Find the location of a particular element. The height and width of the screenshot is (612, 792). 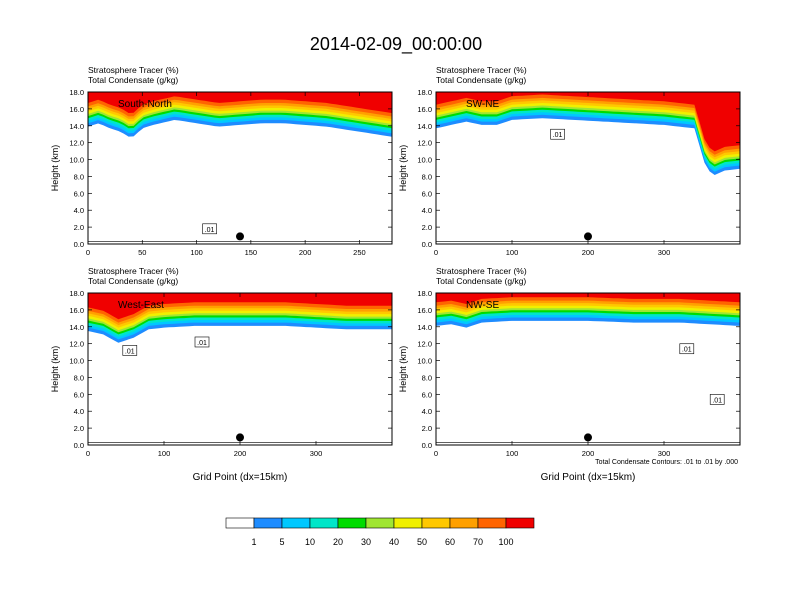

panel-title: West-East is located at coordinates (141, 305).